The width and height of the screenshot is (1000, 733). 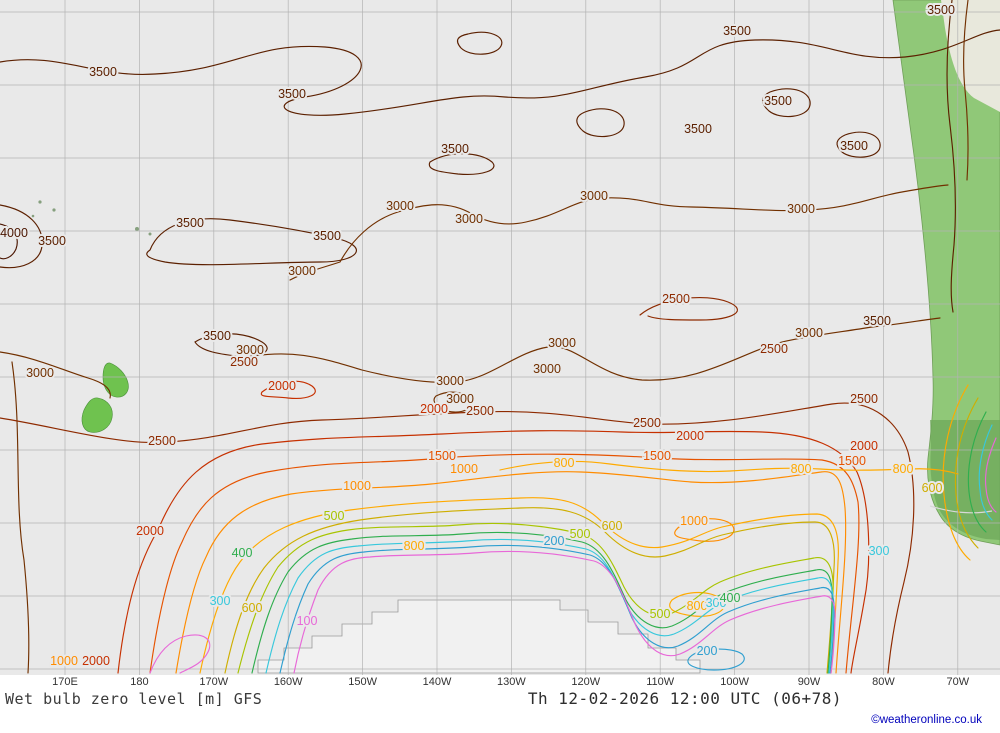 What do you see at coordinates (926, 720) in the screenshot?
I see `copyright-link: ©weatheronline.co.uk` at bounding box center [926, 720].